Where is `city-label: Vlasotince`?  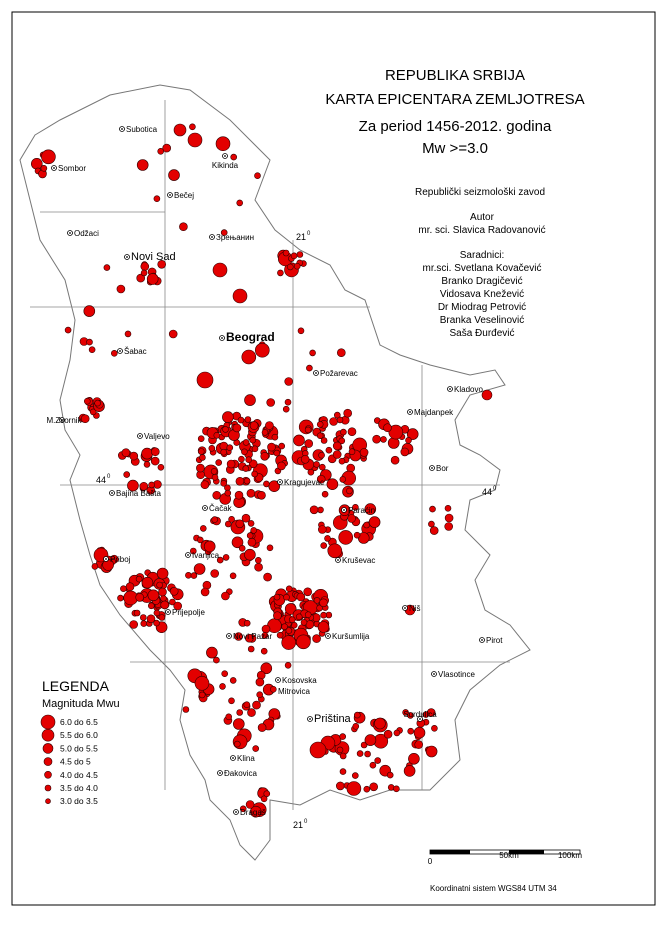
city-label: Vlasotince is located at coordinates (456, 674).